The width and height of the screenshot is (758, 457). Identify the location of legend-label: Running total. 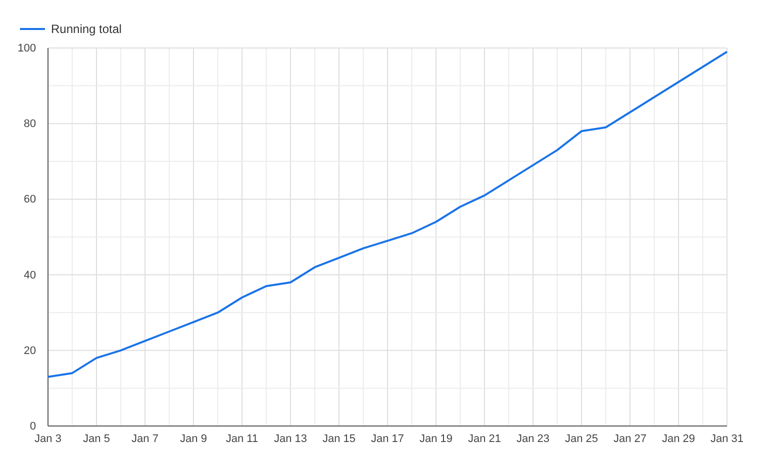
(86, 29).